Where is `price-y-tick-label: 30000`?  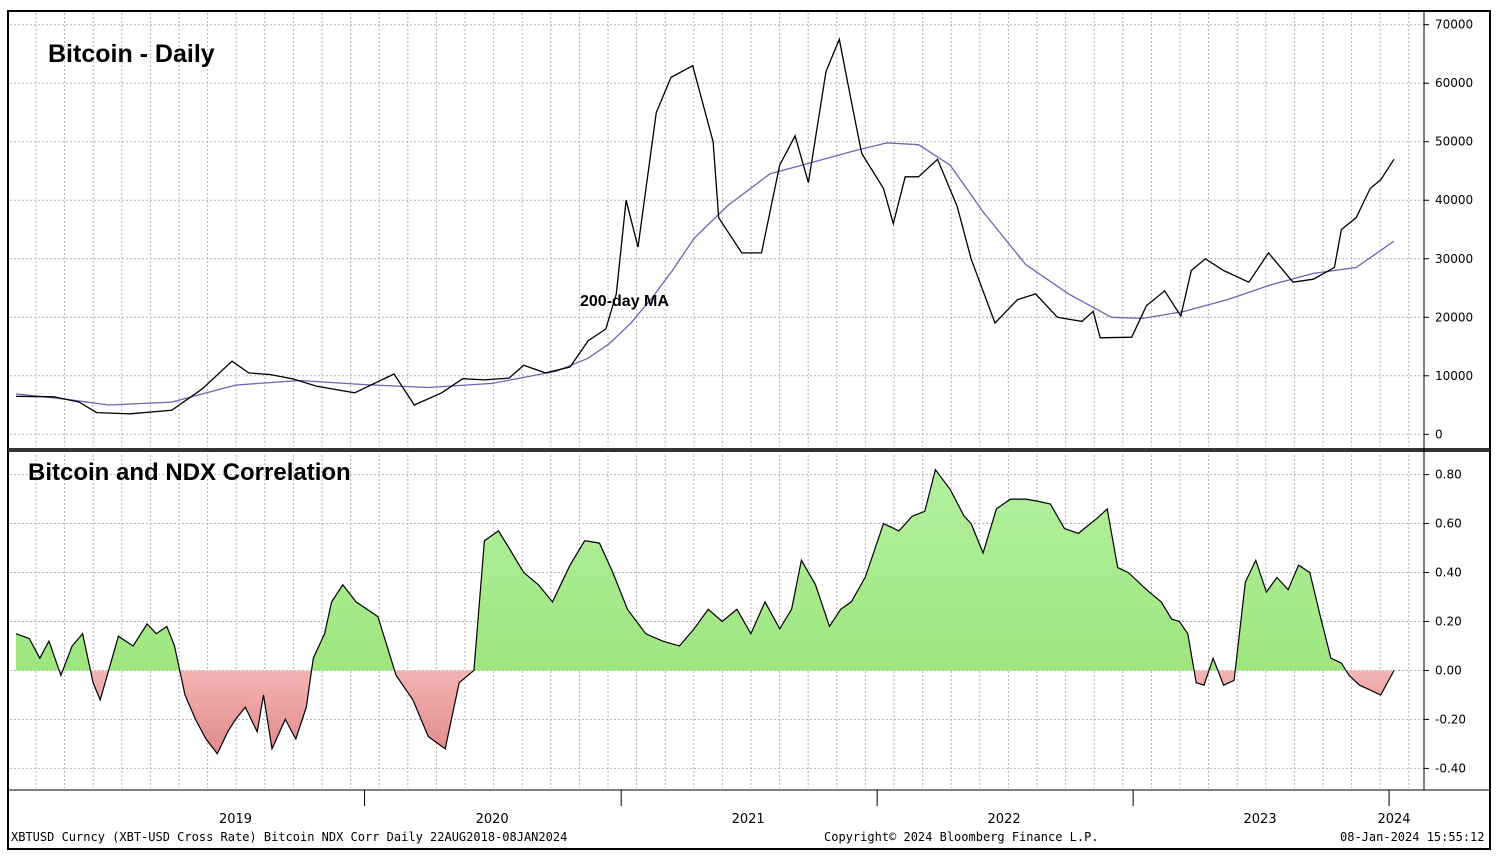 price-y-tick-label: 30000 is located at coordinates (1454, 259).